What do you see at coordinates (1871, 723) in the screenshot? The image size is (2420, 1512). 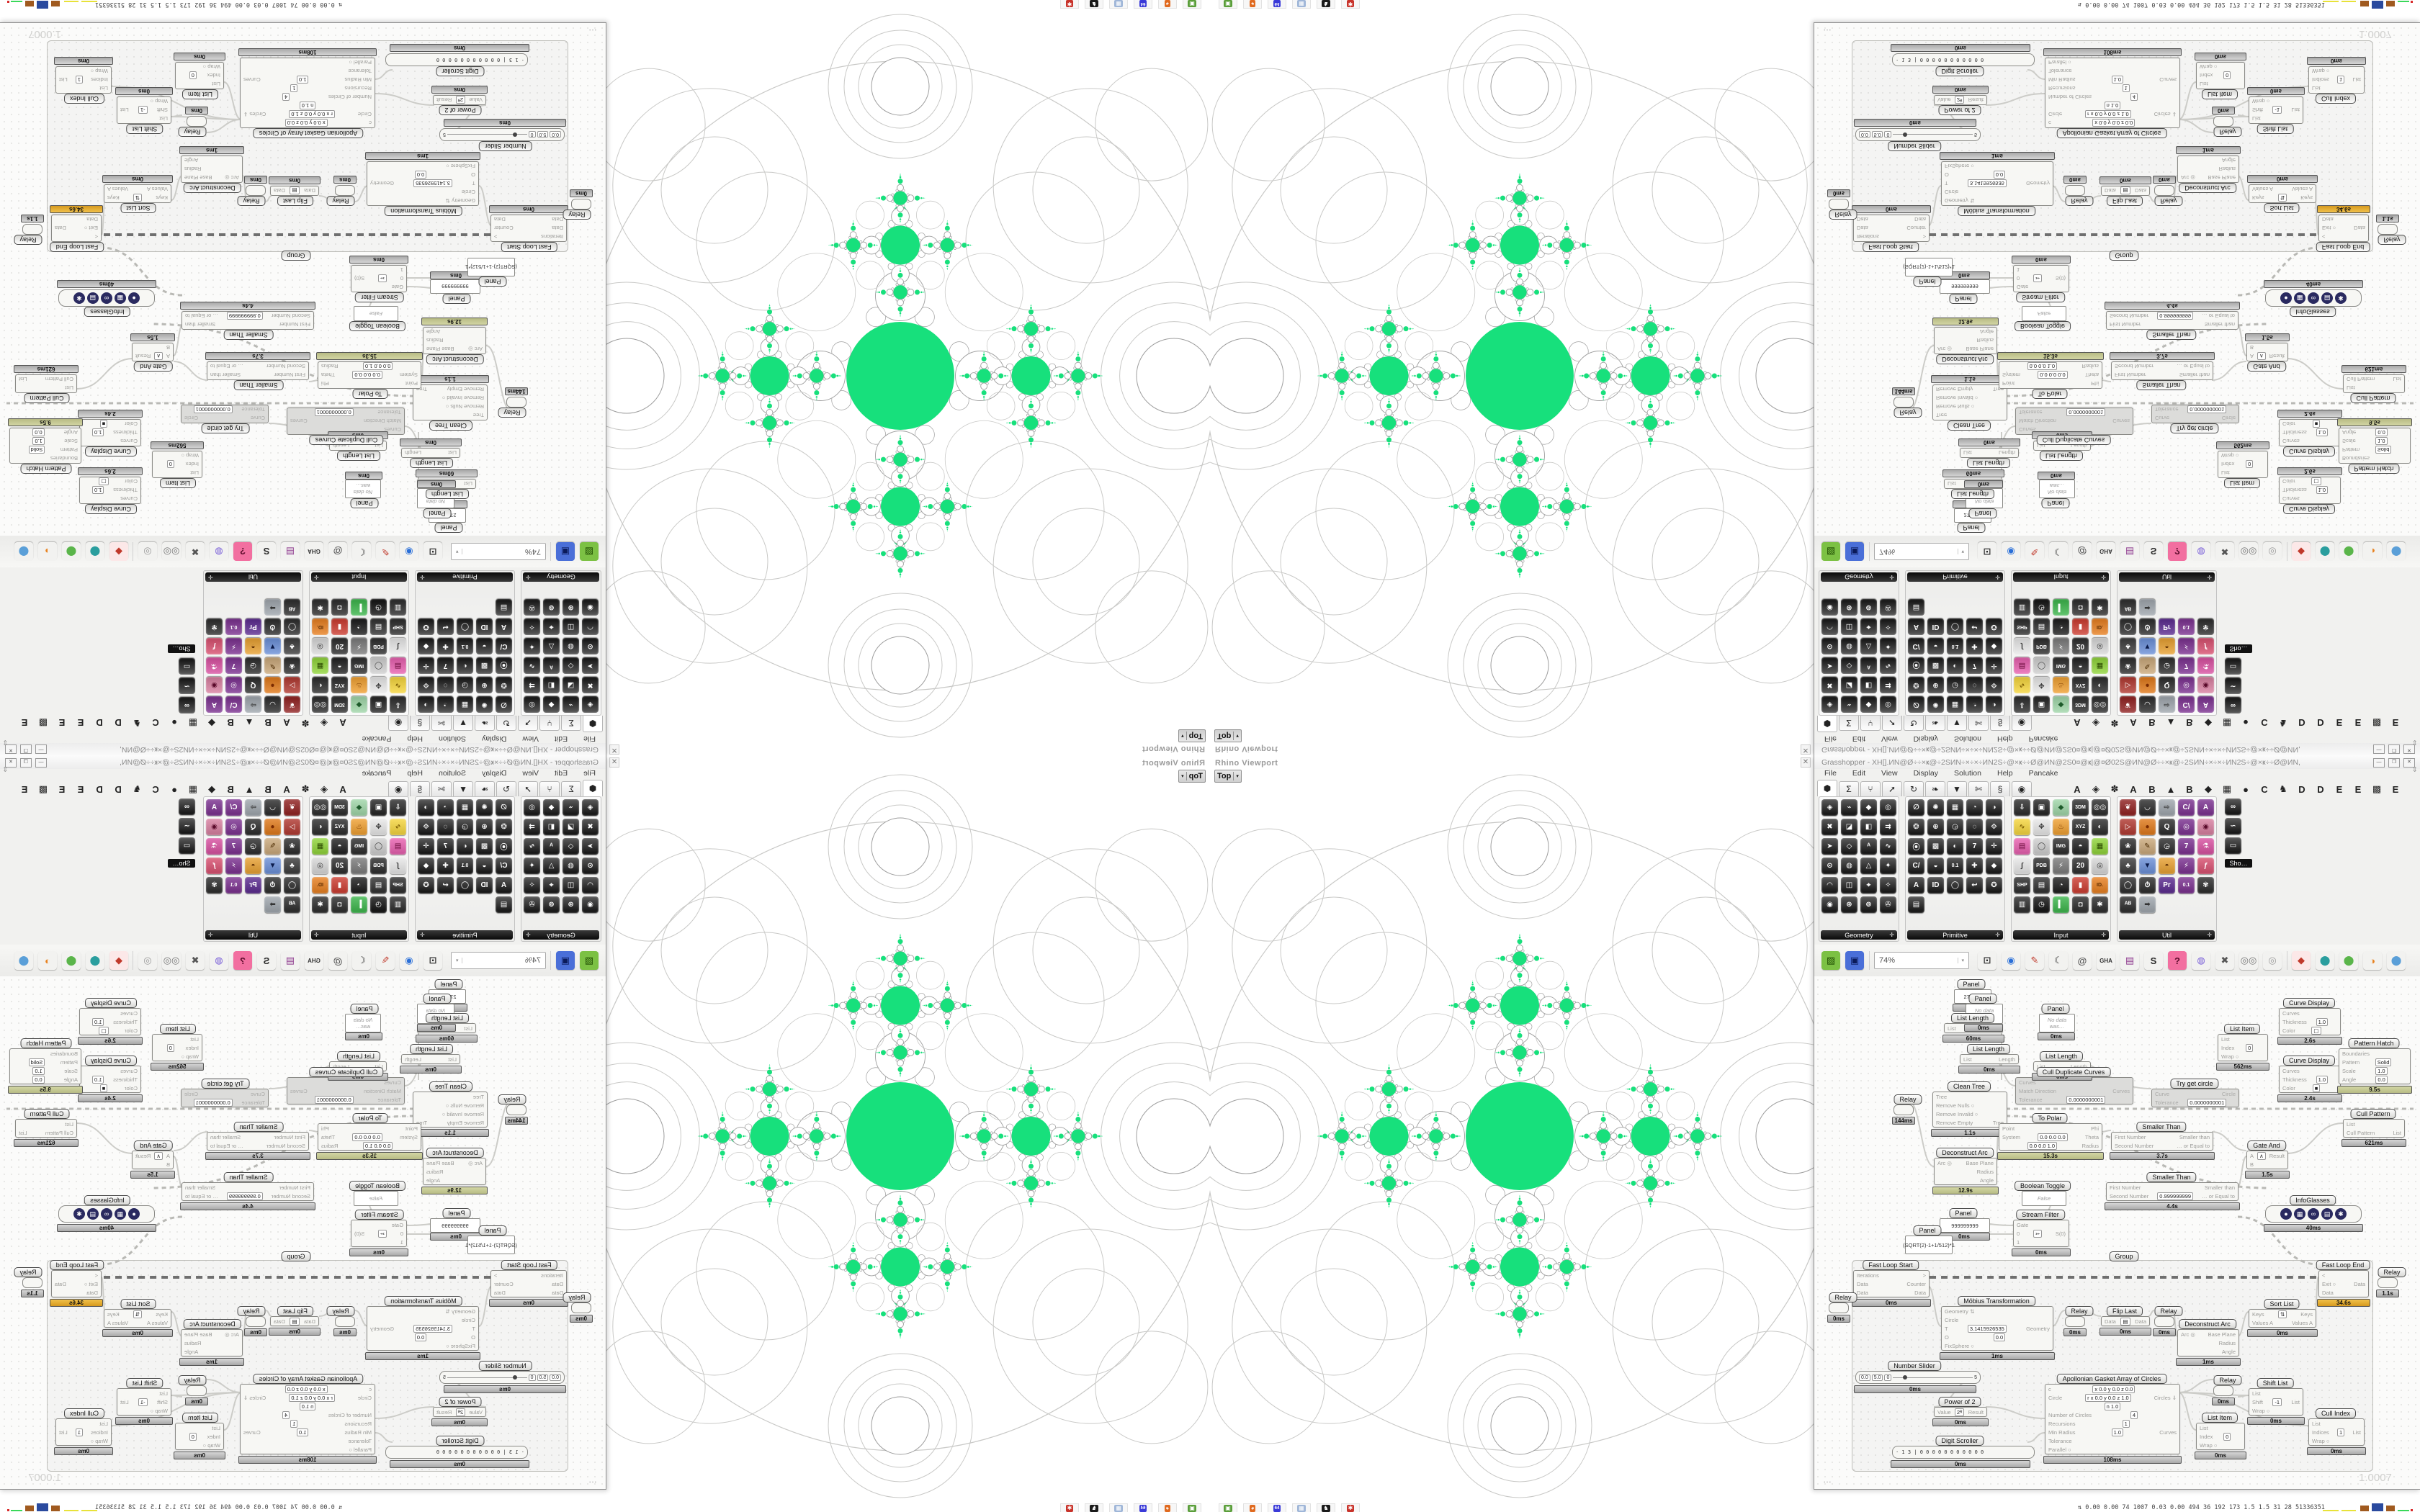 I see `sets-tab: ⑂` at bounding box center [1871, 723].